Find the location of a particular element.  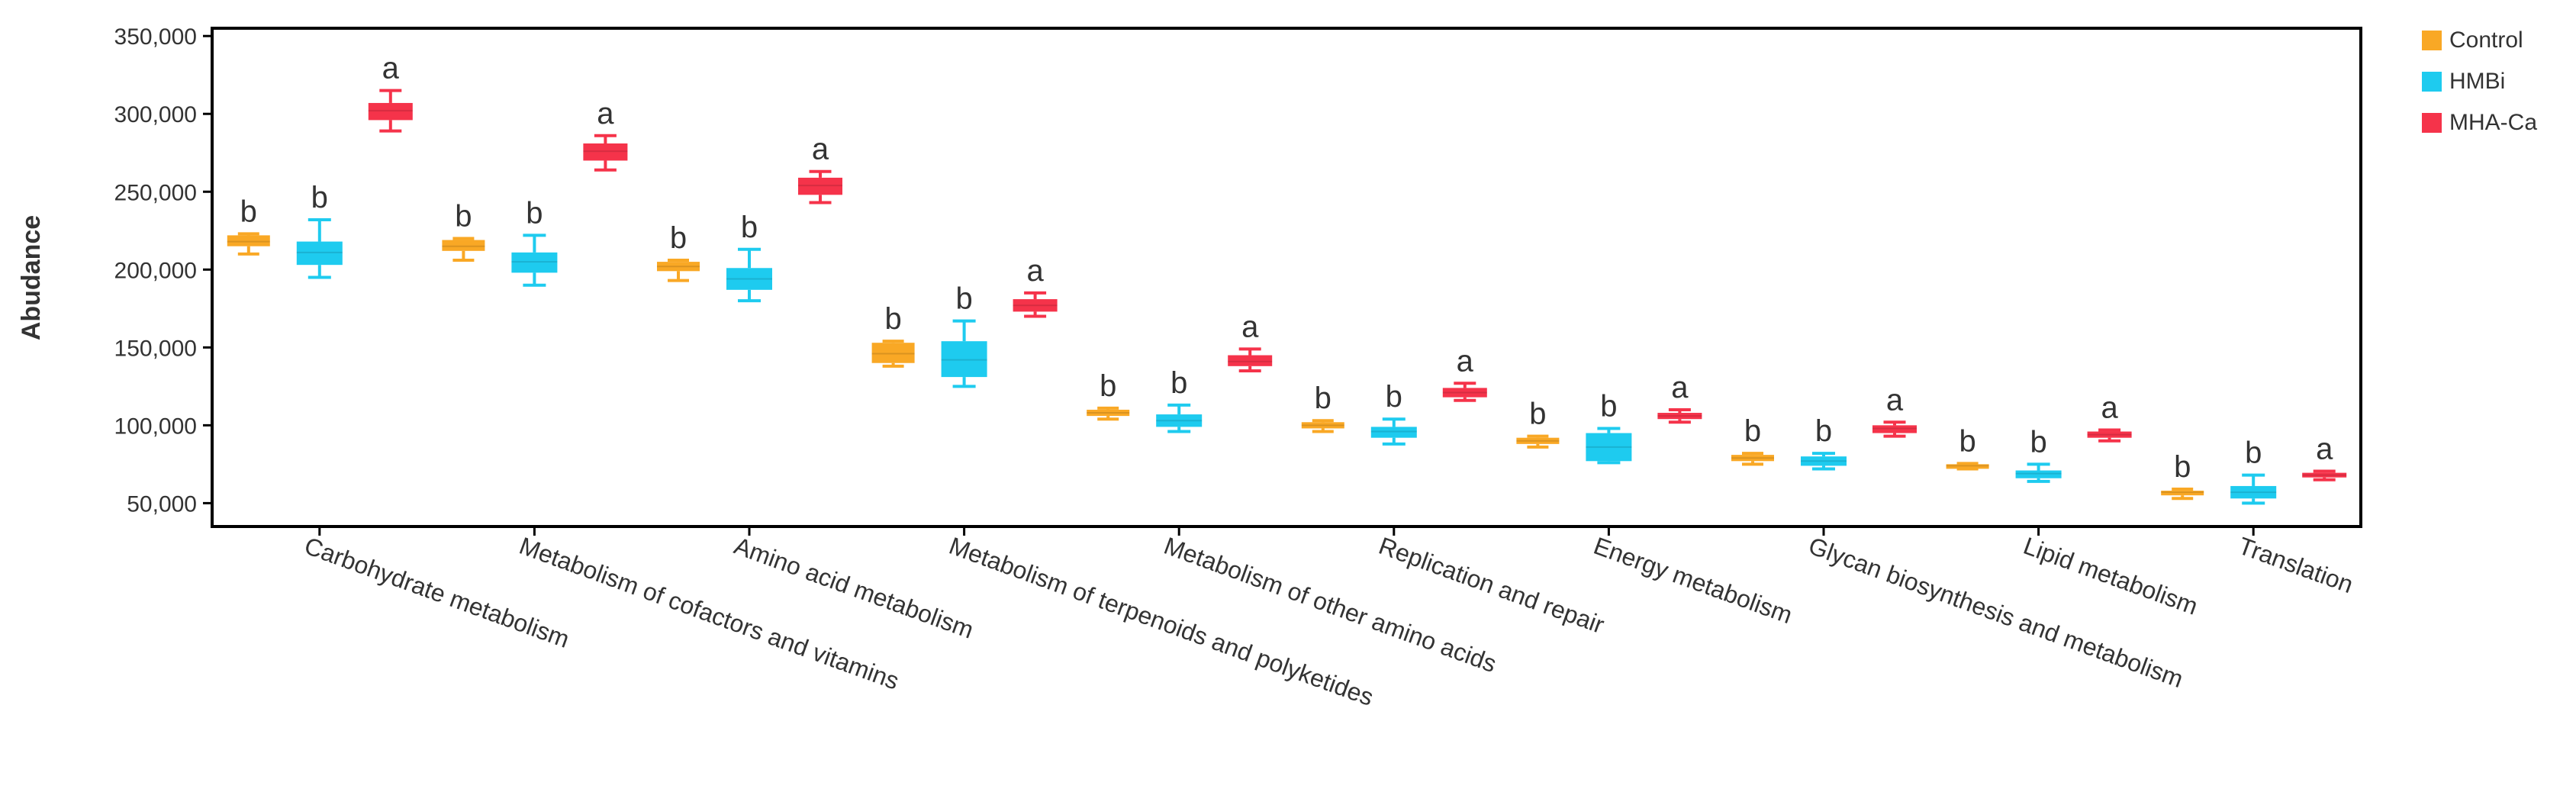

box-mha-ca-4: a is located at coordinates (1250, 341).